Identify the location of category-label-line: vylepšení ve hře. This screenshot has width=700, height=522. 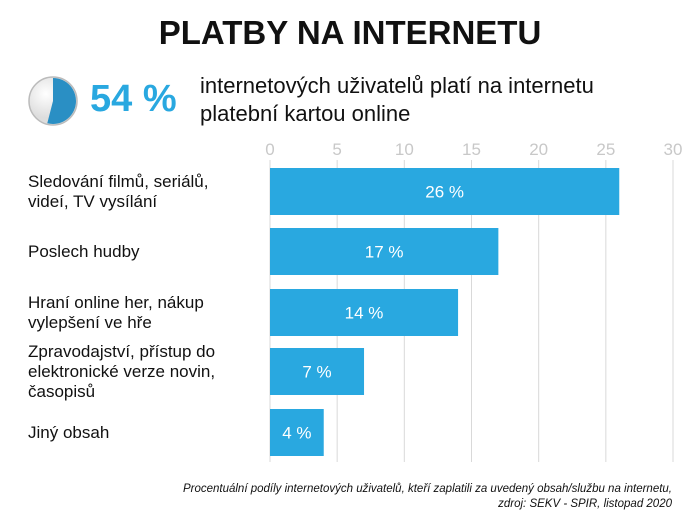
(90, 322).